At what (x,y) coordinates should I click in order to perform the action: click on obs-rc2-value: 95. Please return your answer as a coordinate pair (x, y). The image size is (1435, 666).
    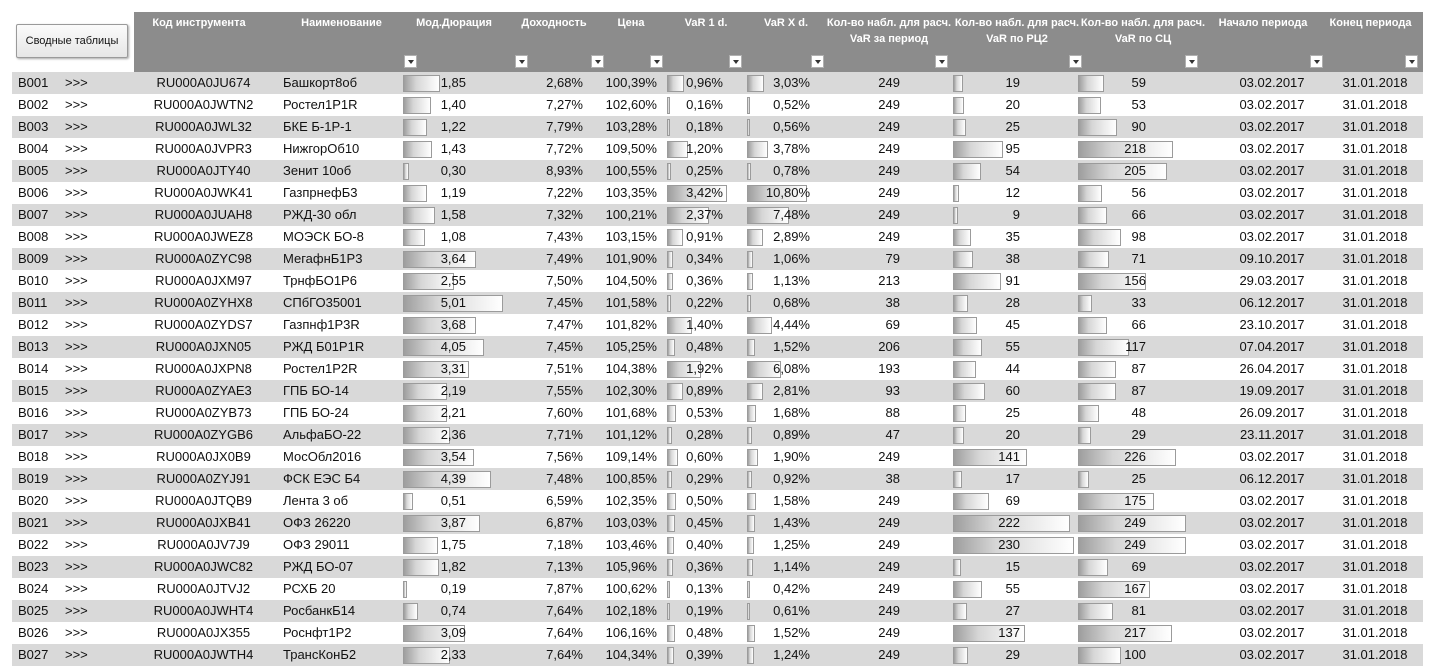
    Looking at the image, I should click on (1012, 148).